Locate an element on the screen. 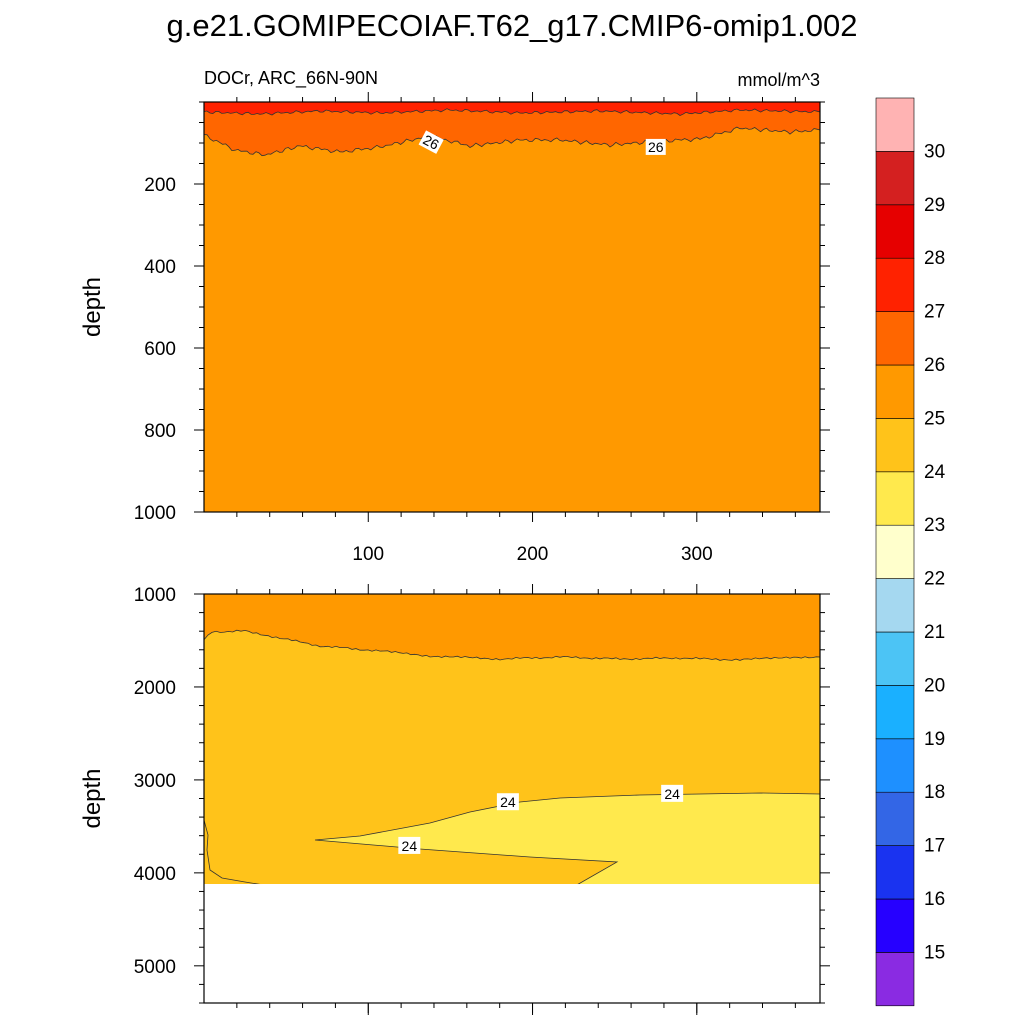  subtitle-left: DOCr, ARC_66N-90N is located at coordinates (291, 78).